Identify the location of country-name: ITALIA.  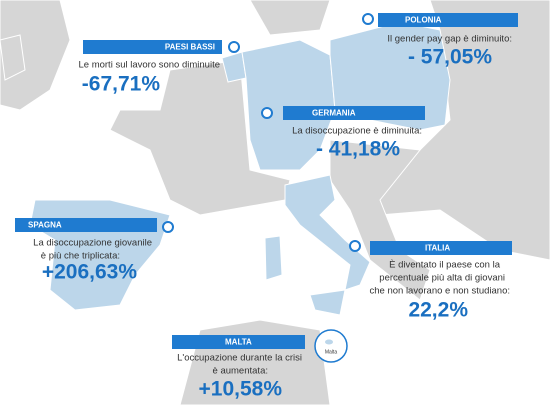
(437, 248).